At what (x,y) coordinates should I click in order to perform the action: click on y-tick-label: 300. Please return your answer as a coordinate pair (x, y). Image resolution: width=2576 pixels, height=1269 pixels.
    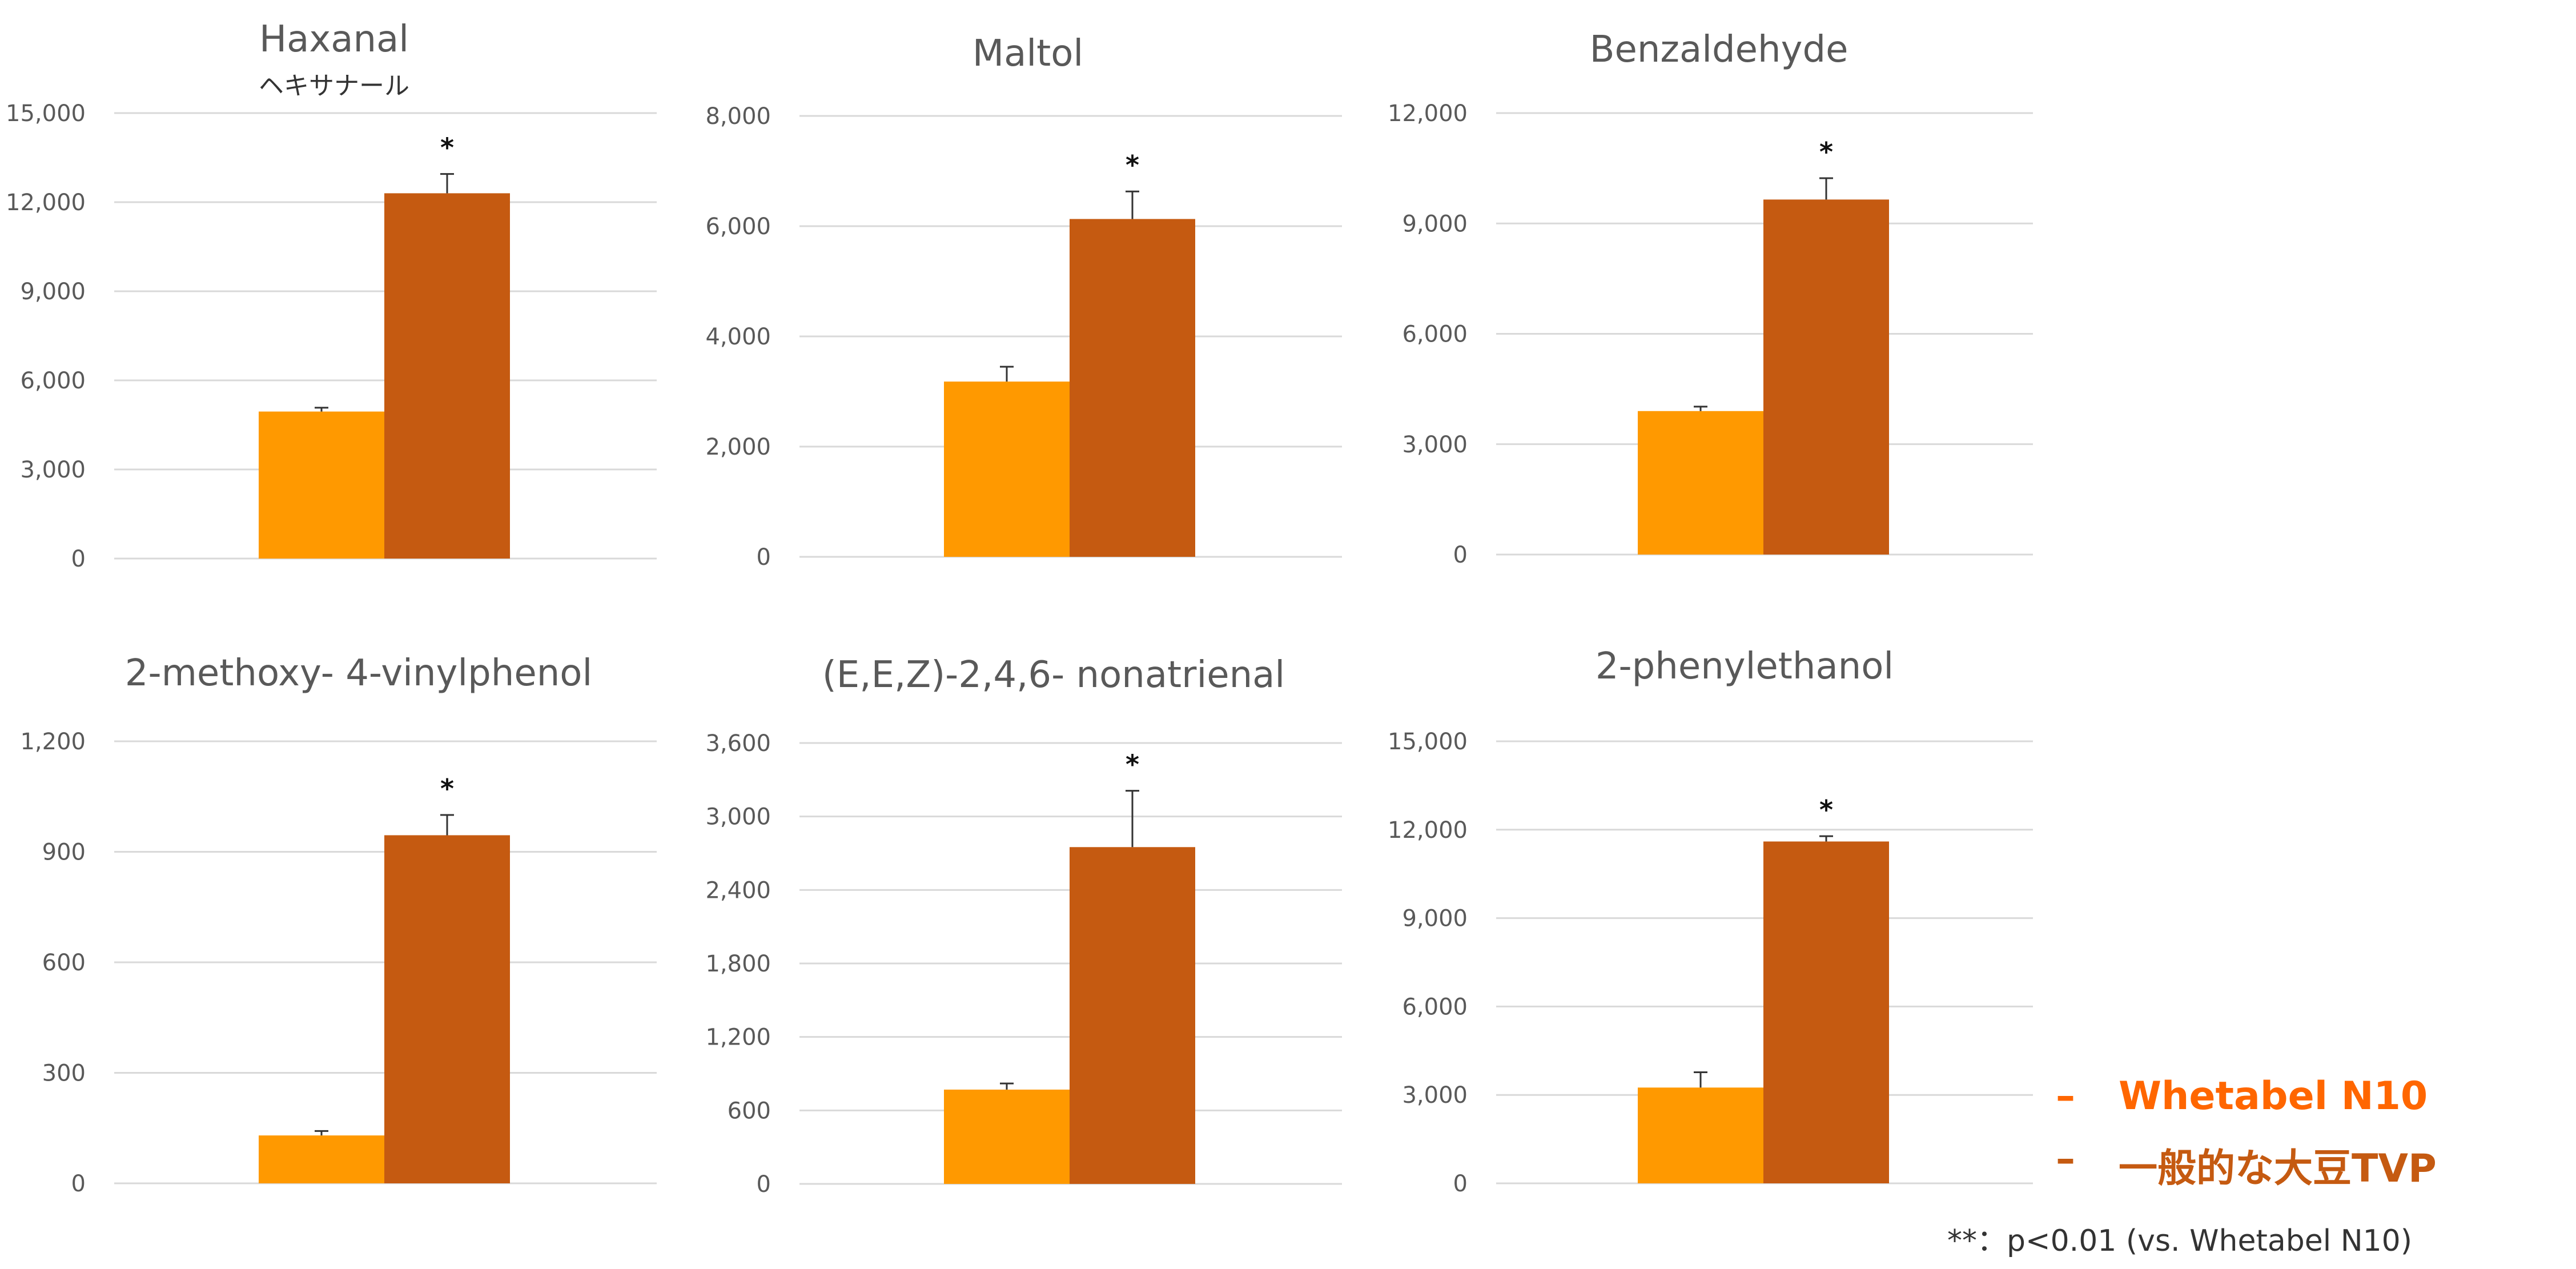
    Looking at the image, I should click on (64, 1074).